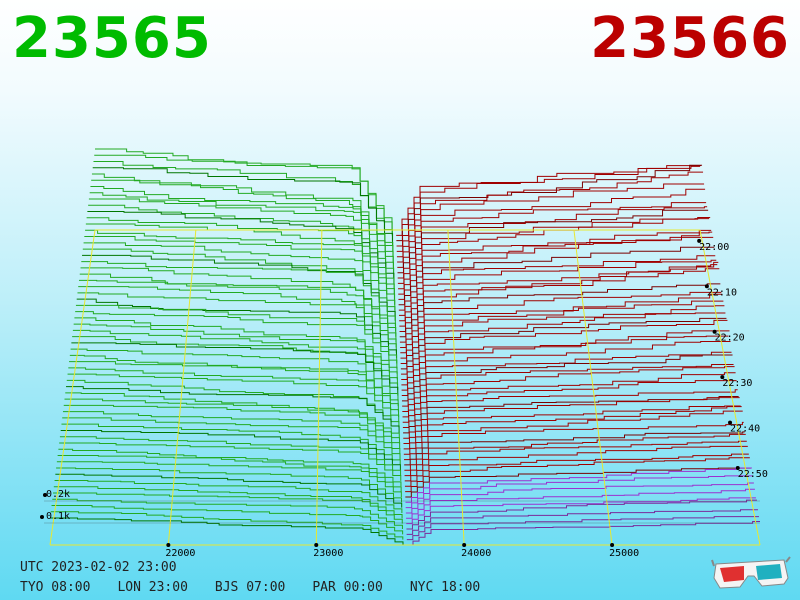  What do you see at coordinates (745, 429) in the screenshot?
I see `time-tick-label: 22:40` at bounding box center [745, 429].